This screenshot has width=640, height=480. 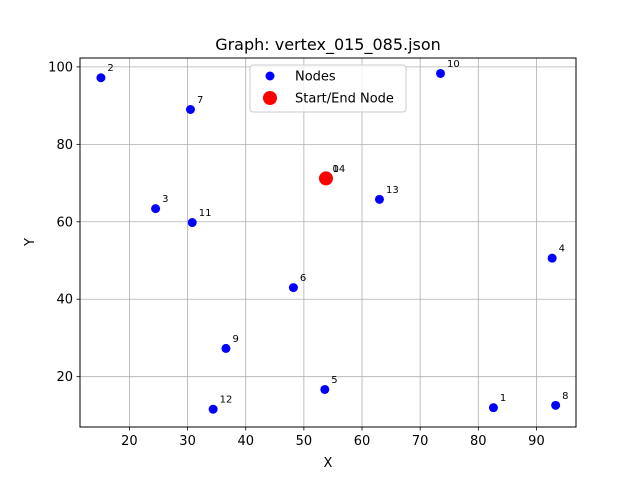 I want to click on x-tick-label: 70, so click(x=420, y=441).